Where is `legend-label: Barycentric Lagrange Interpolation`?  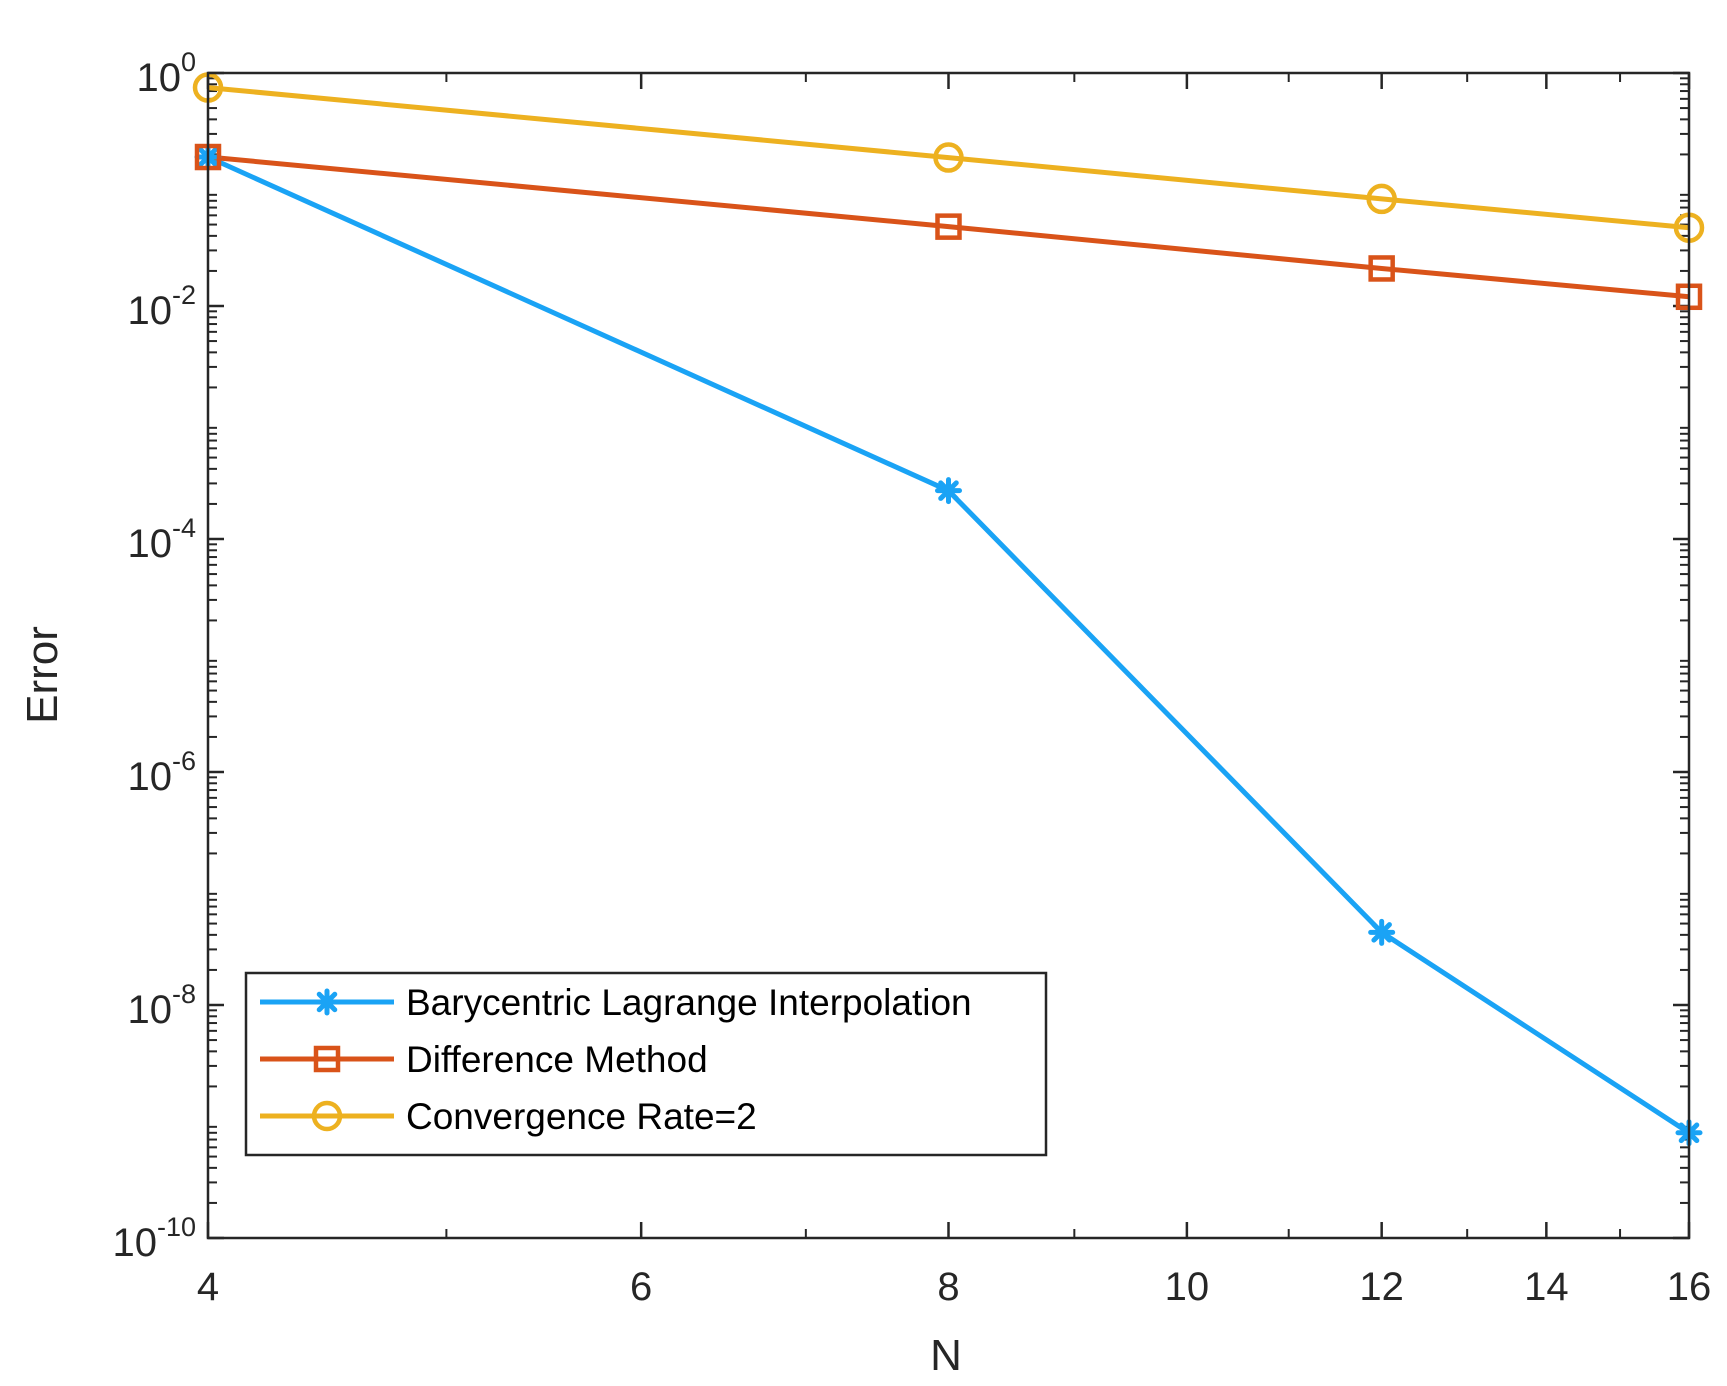
legend-label: Barycentric Lagrange Interpolation is located at coordinates (689, 1002).